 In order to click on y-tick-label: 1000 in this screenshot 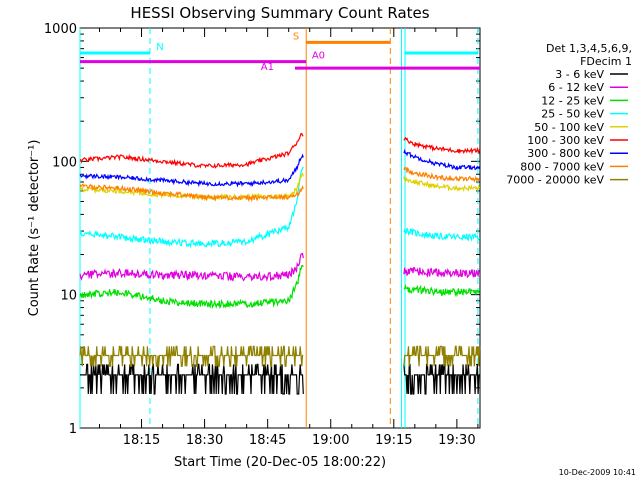, I will do `click(60, 29)`.